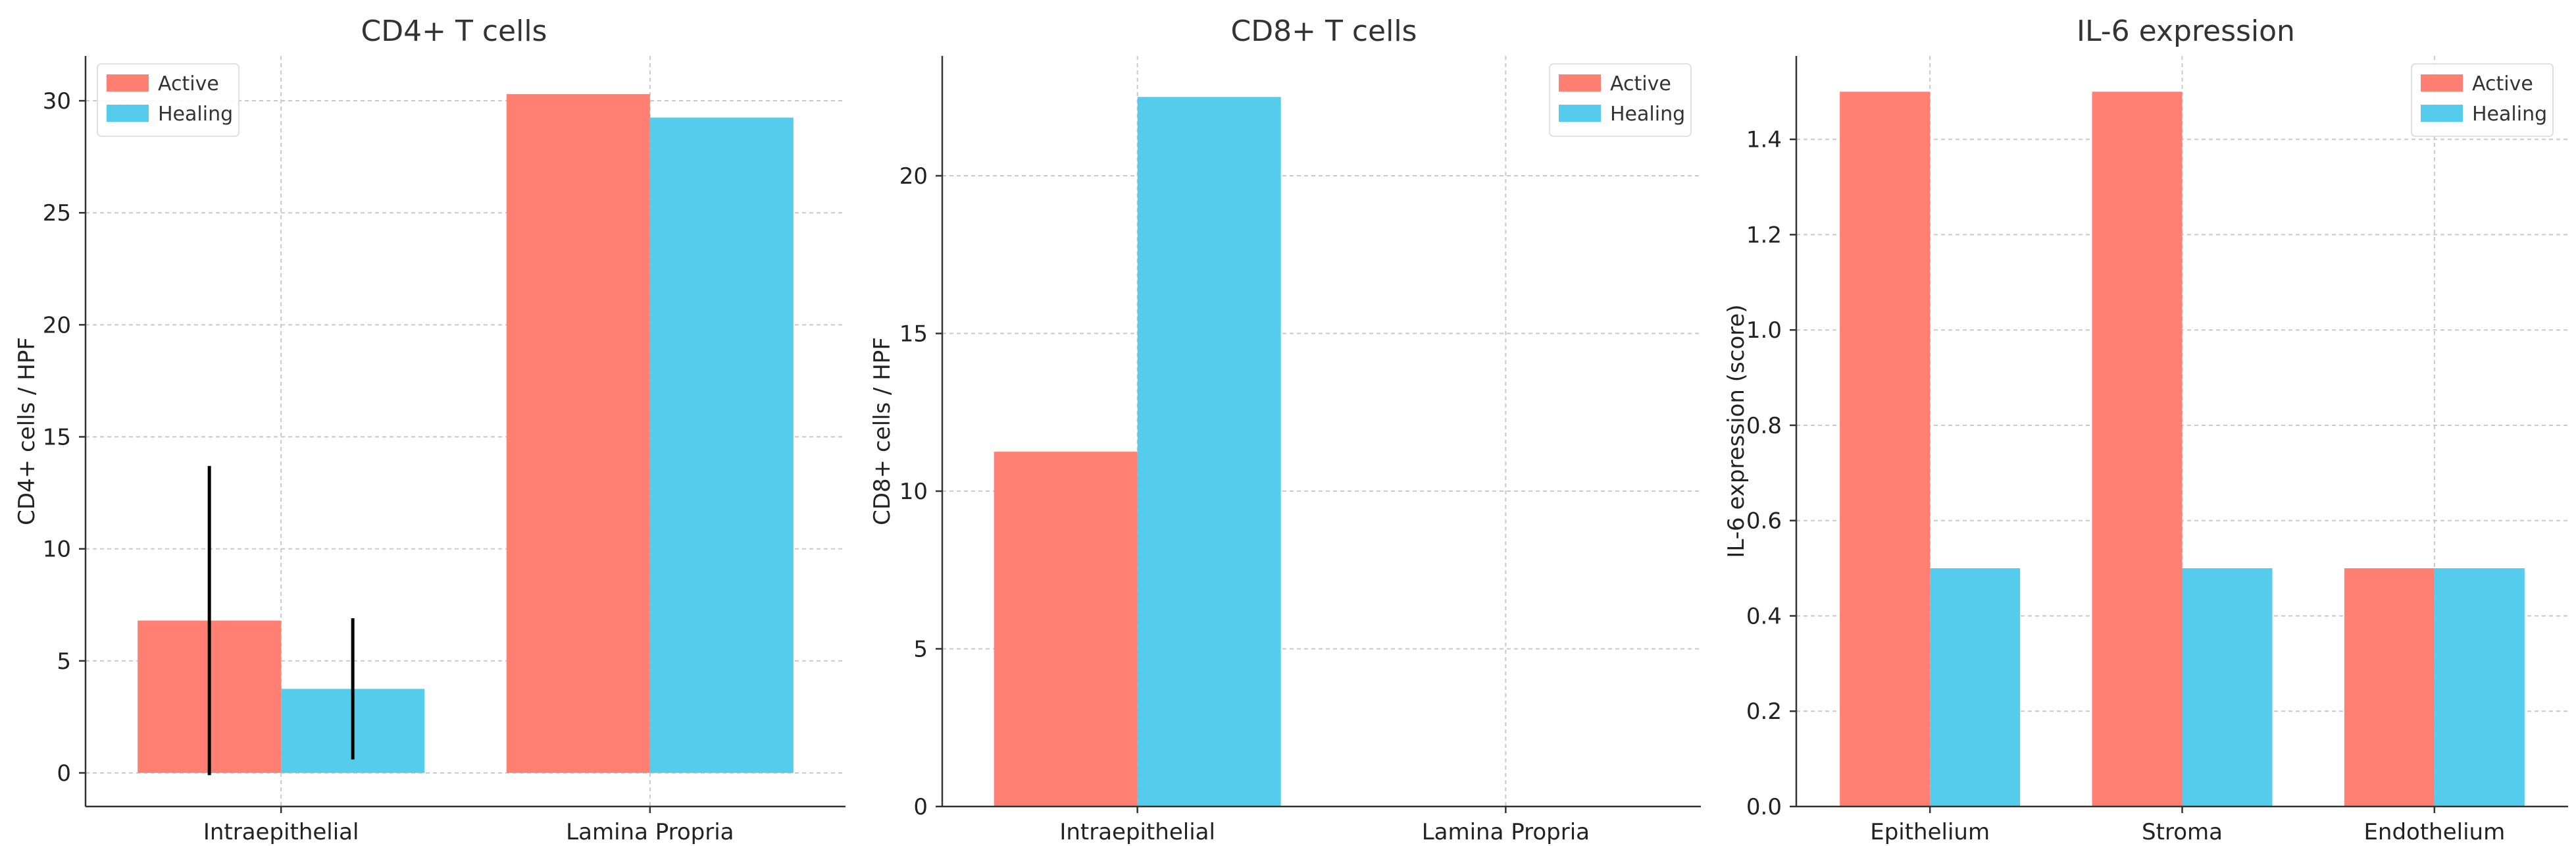 The width and height of the screenshot is (2576, 846). I want to click on y-tick-label-5: 25, so click(57, 213).